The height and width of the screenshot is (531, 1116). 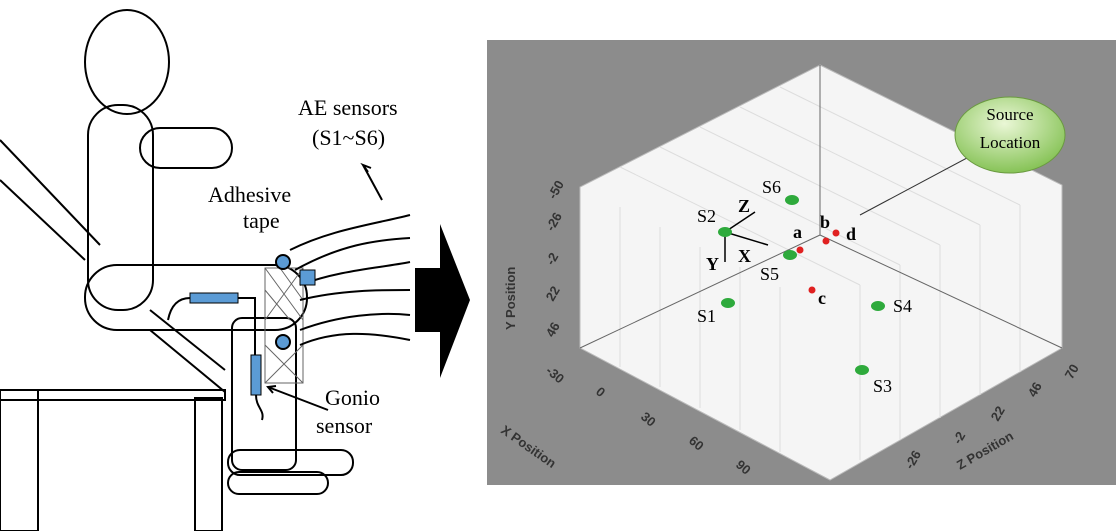 I want to click on axis-arrow-label: Z, so click(x=744, y=206).